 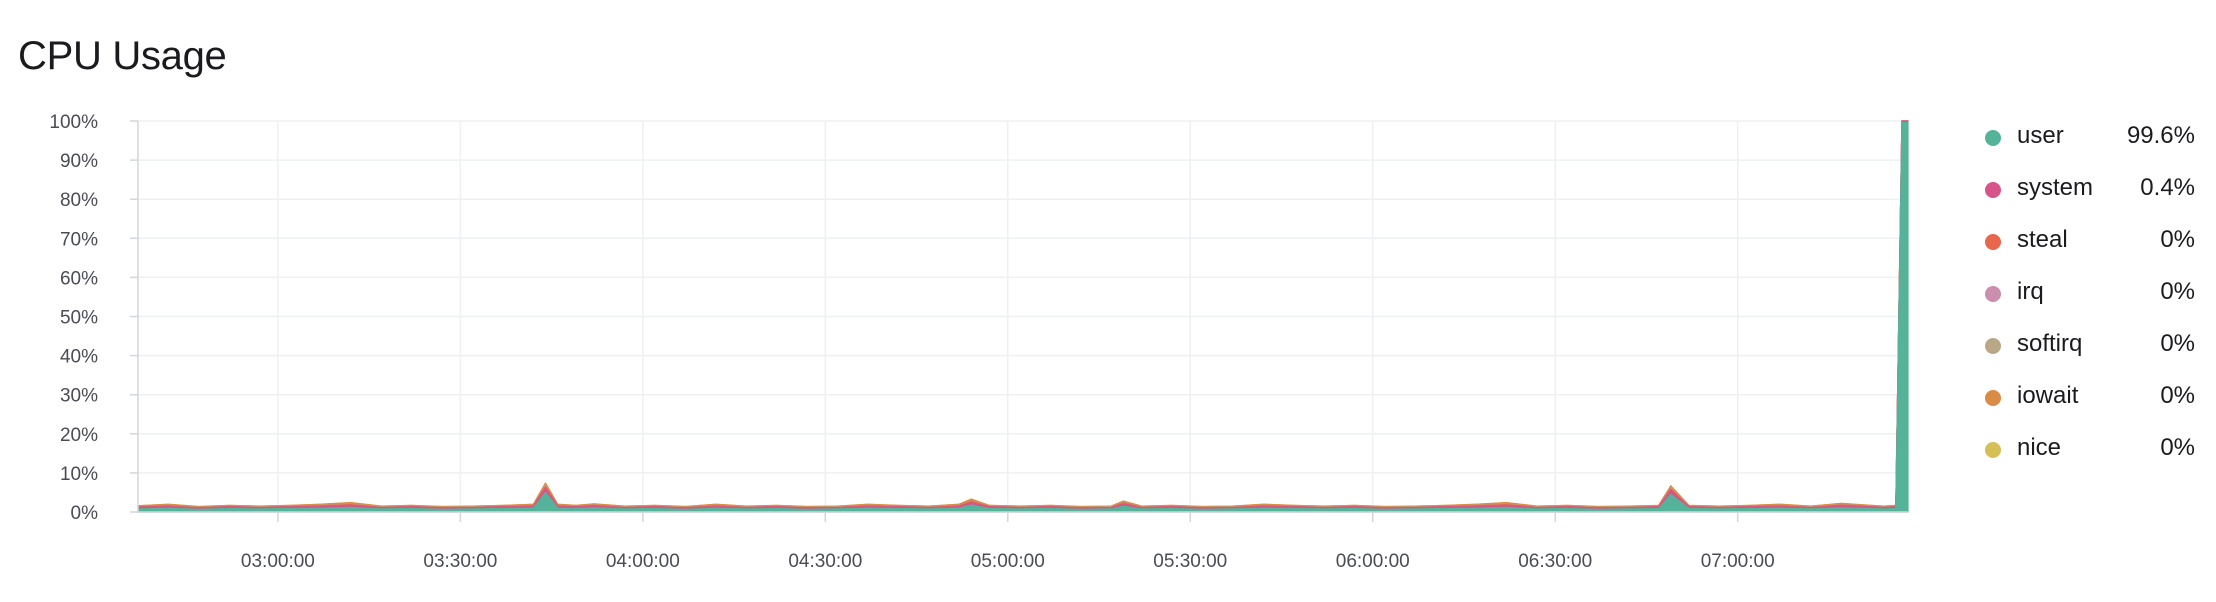 What do you see at coordinates (2055, 187) in the screenshot?
I see `legend-label: system` at bounding box center [2055, 187].